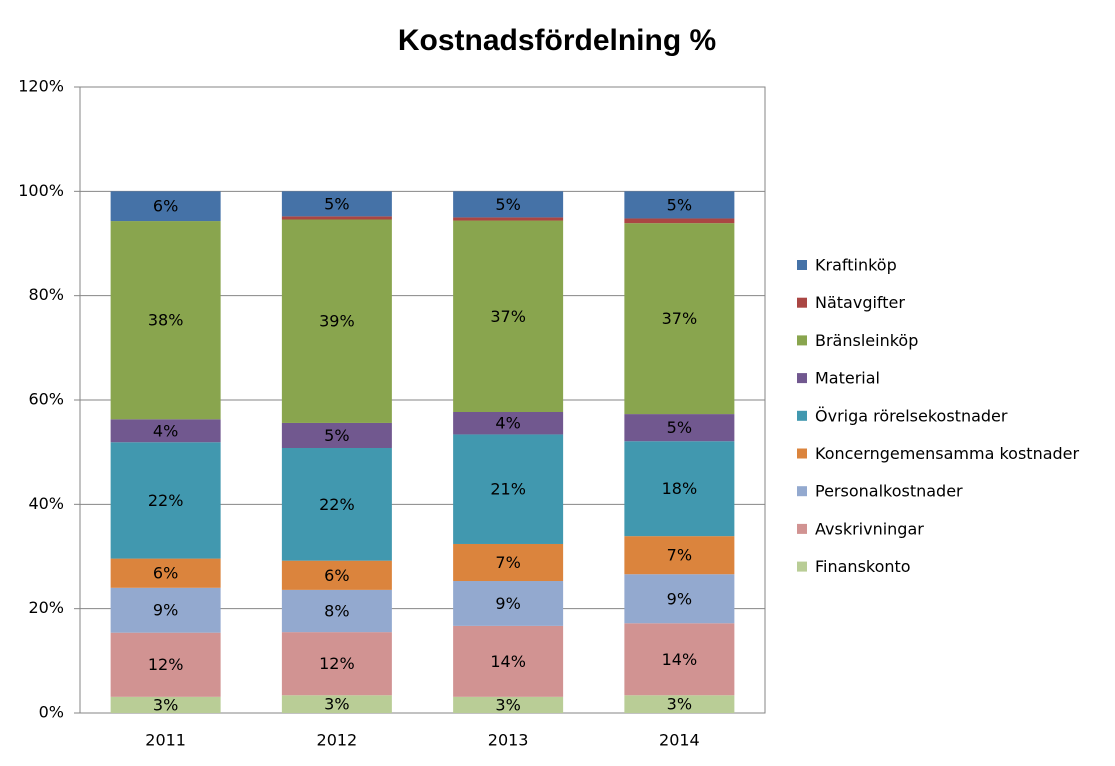 The height and width of the screenshot is (766, 1115). What do you see at coordinates (860, 302) in the screenshot?
I see `legend-label: Nätavgifter` at bounding box center [860, 302].